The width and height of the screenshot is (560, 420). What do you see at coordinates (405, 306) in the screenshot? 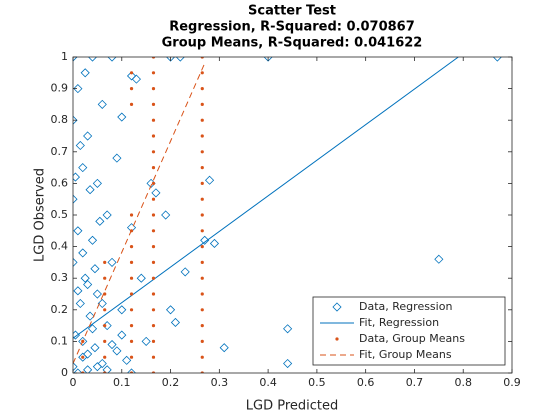
I see `legend-label: Data, Regression` at bounding box center [405, 306].